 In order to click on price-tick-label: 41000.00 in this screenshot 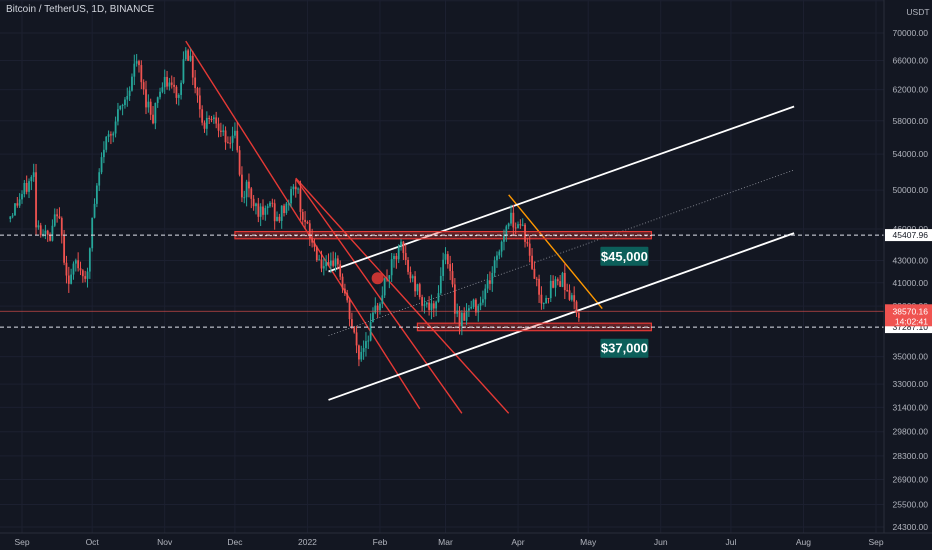, I will do `click(911, 283)`.